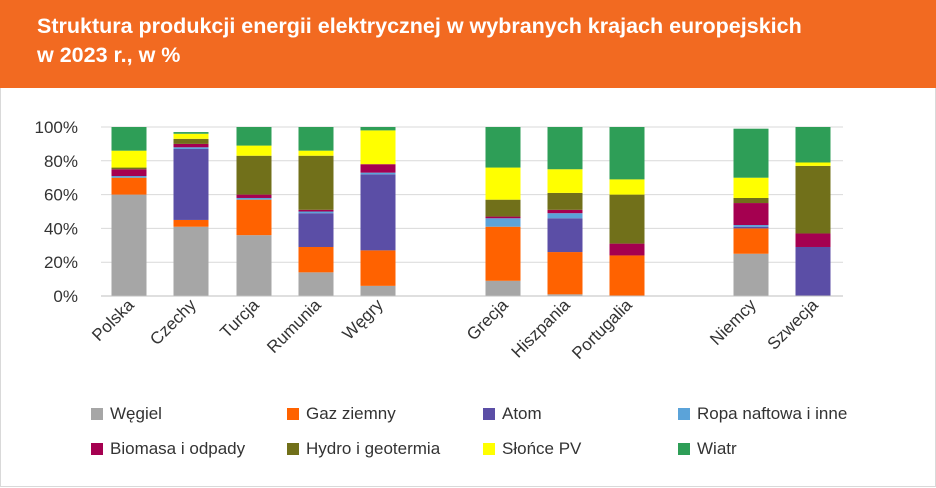 Image resolution: width=936 pixels, height=488 pixels. Describe the element at coordinates (65, 296) in the screenshot. I see `y-tick-label: 0%` at that location.